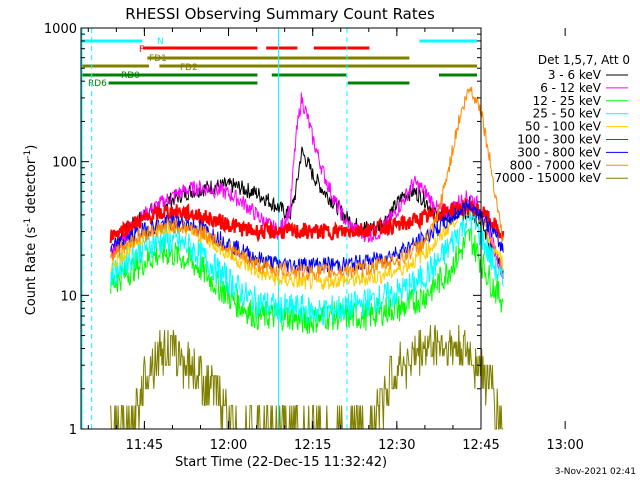  What do you see at coordinates (73, 430) in the screenshot?
I see `y-tick-label: 1` at bounding box center [73, 430].